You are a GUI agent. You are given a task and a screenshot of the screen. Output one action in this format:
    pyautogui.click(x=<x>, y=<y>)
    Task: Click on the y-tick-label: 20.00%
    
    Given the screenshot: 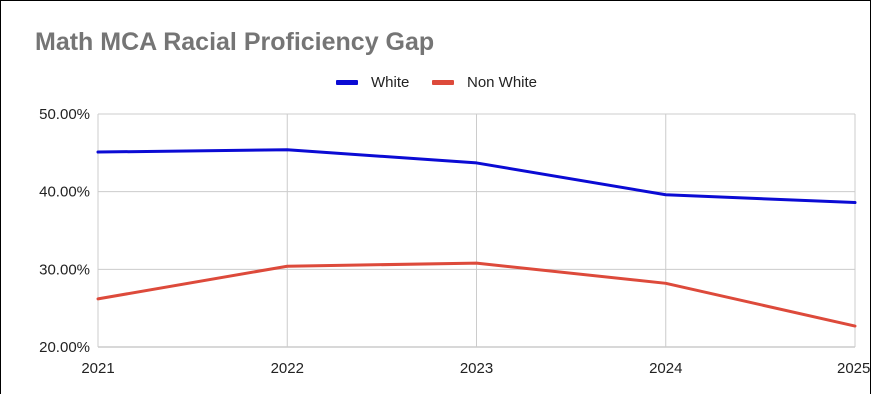 What is the action you would take?
    pyautogui.click(x=64, y=347)
    